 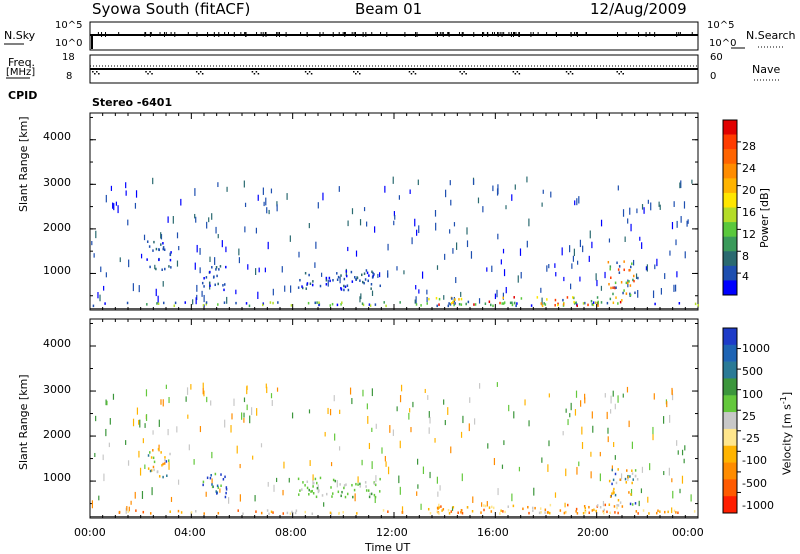 I want to click on velocity-ytick-2000: 2000, so click(x=57, y=434).